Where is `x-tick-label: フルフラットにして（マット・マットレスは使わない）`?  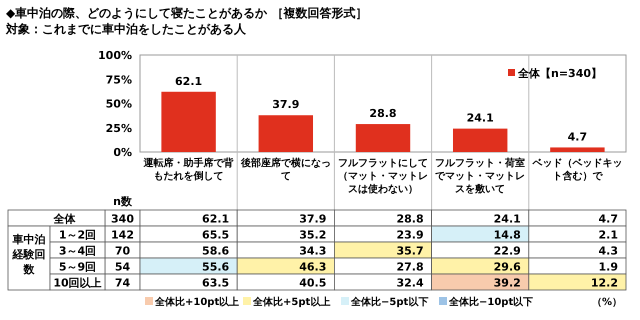 x-tick-label: フルフラットにして（マット・マットレスは使わない） is located at coordinates (383, 176).